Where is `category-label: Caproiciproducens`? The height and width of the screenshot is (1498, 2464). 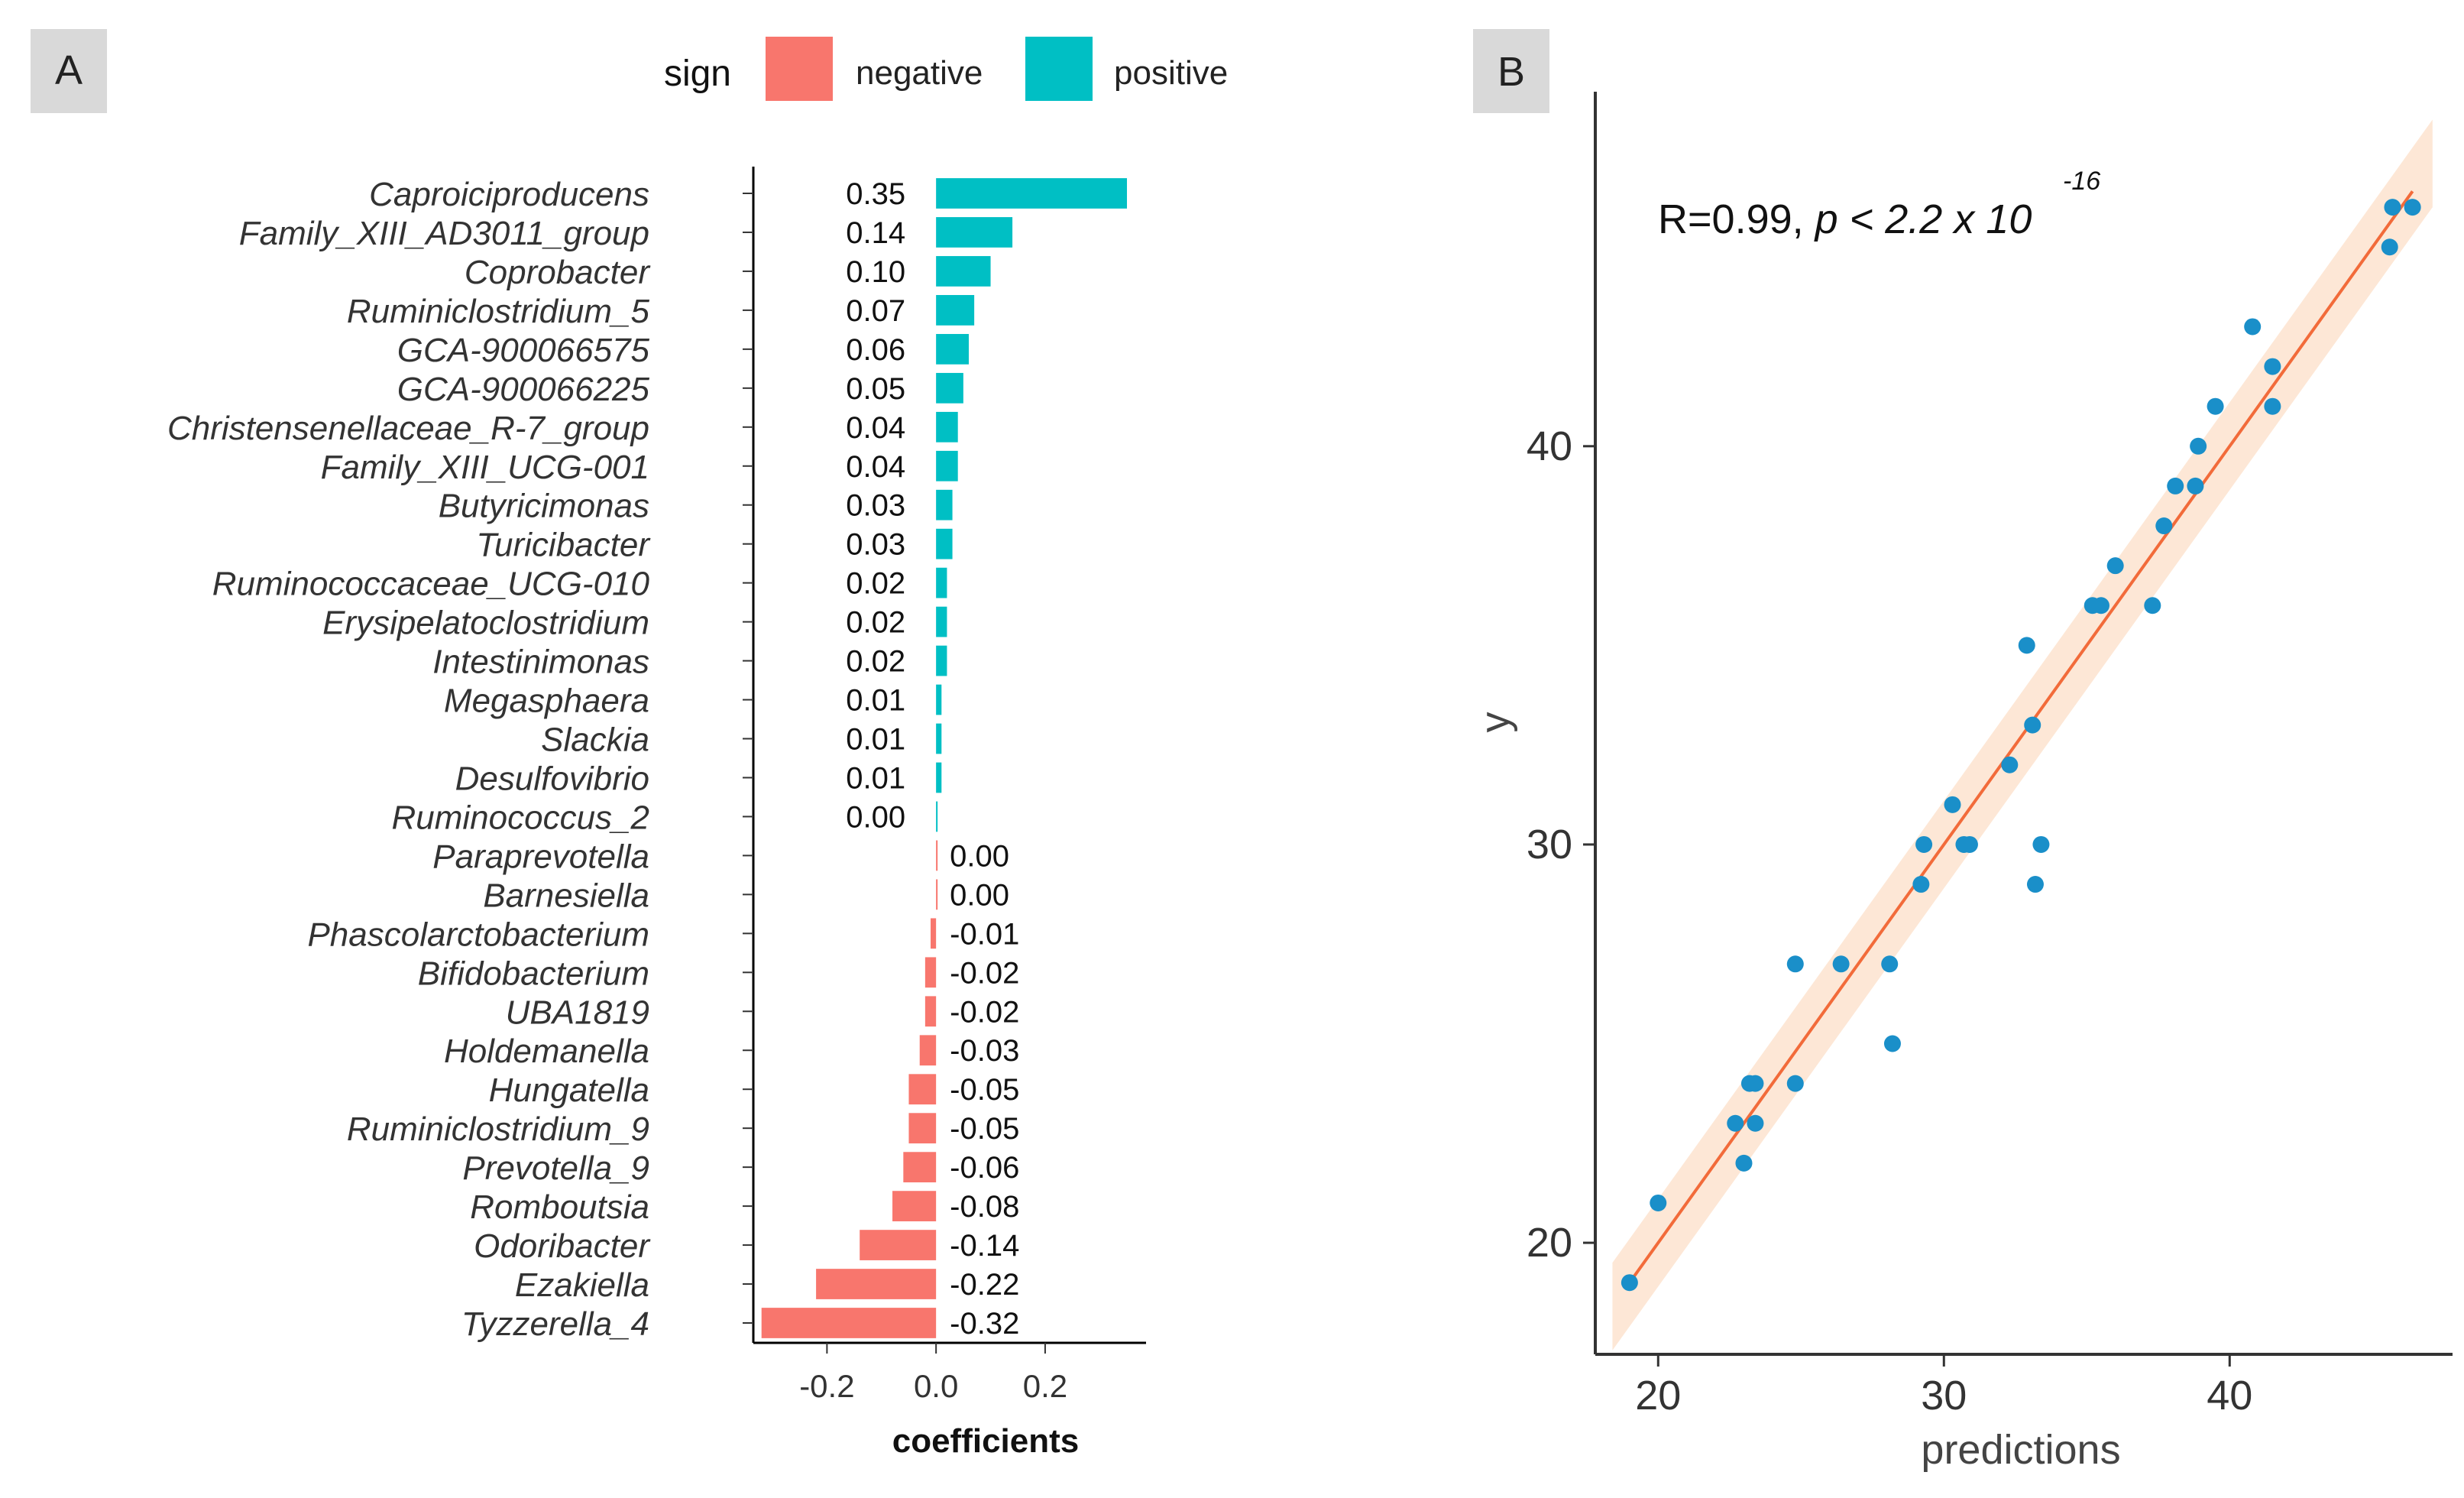
category-label: Caproiciproducens is located at coordinates (509, 194).